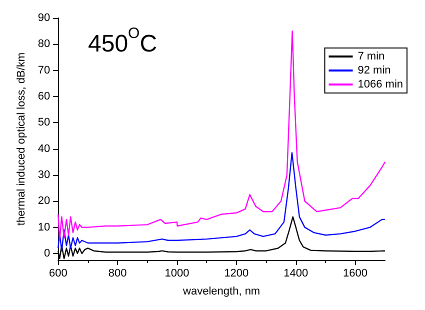  I want to click on legend-label: 7 min, so click(371, 56).